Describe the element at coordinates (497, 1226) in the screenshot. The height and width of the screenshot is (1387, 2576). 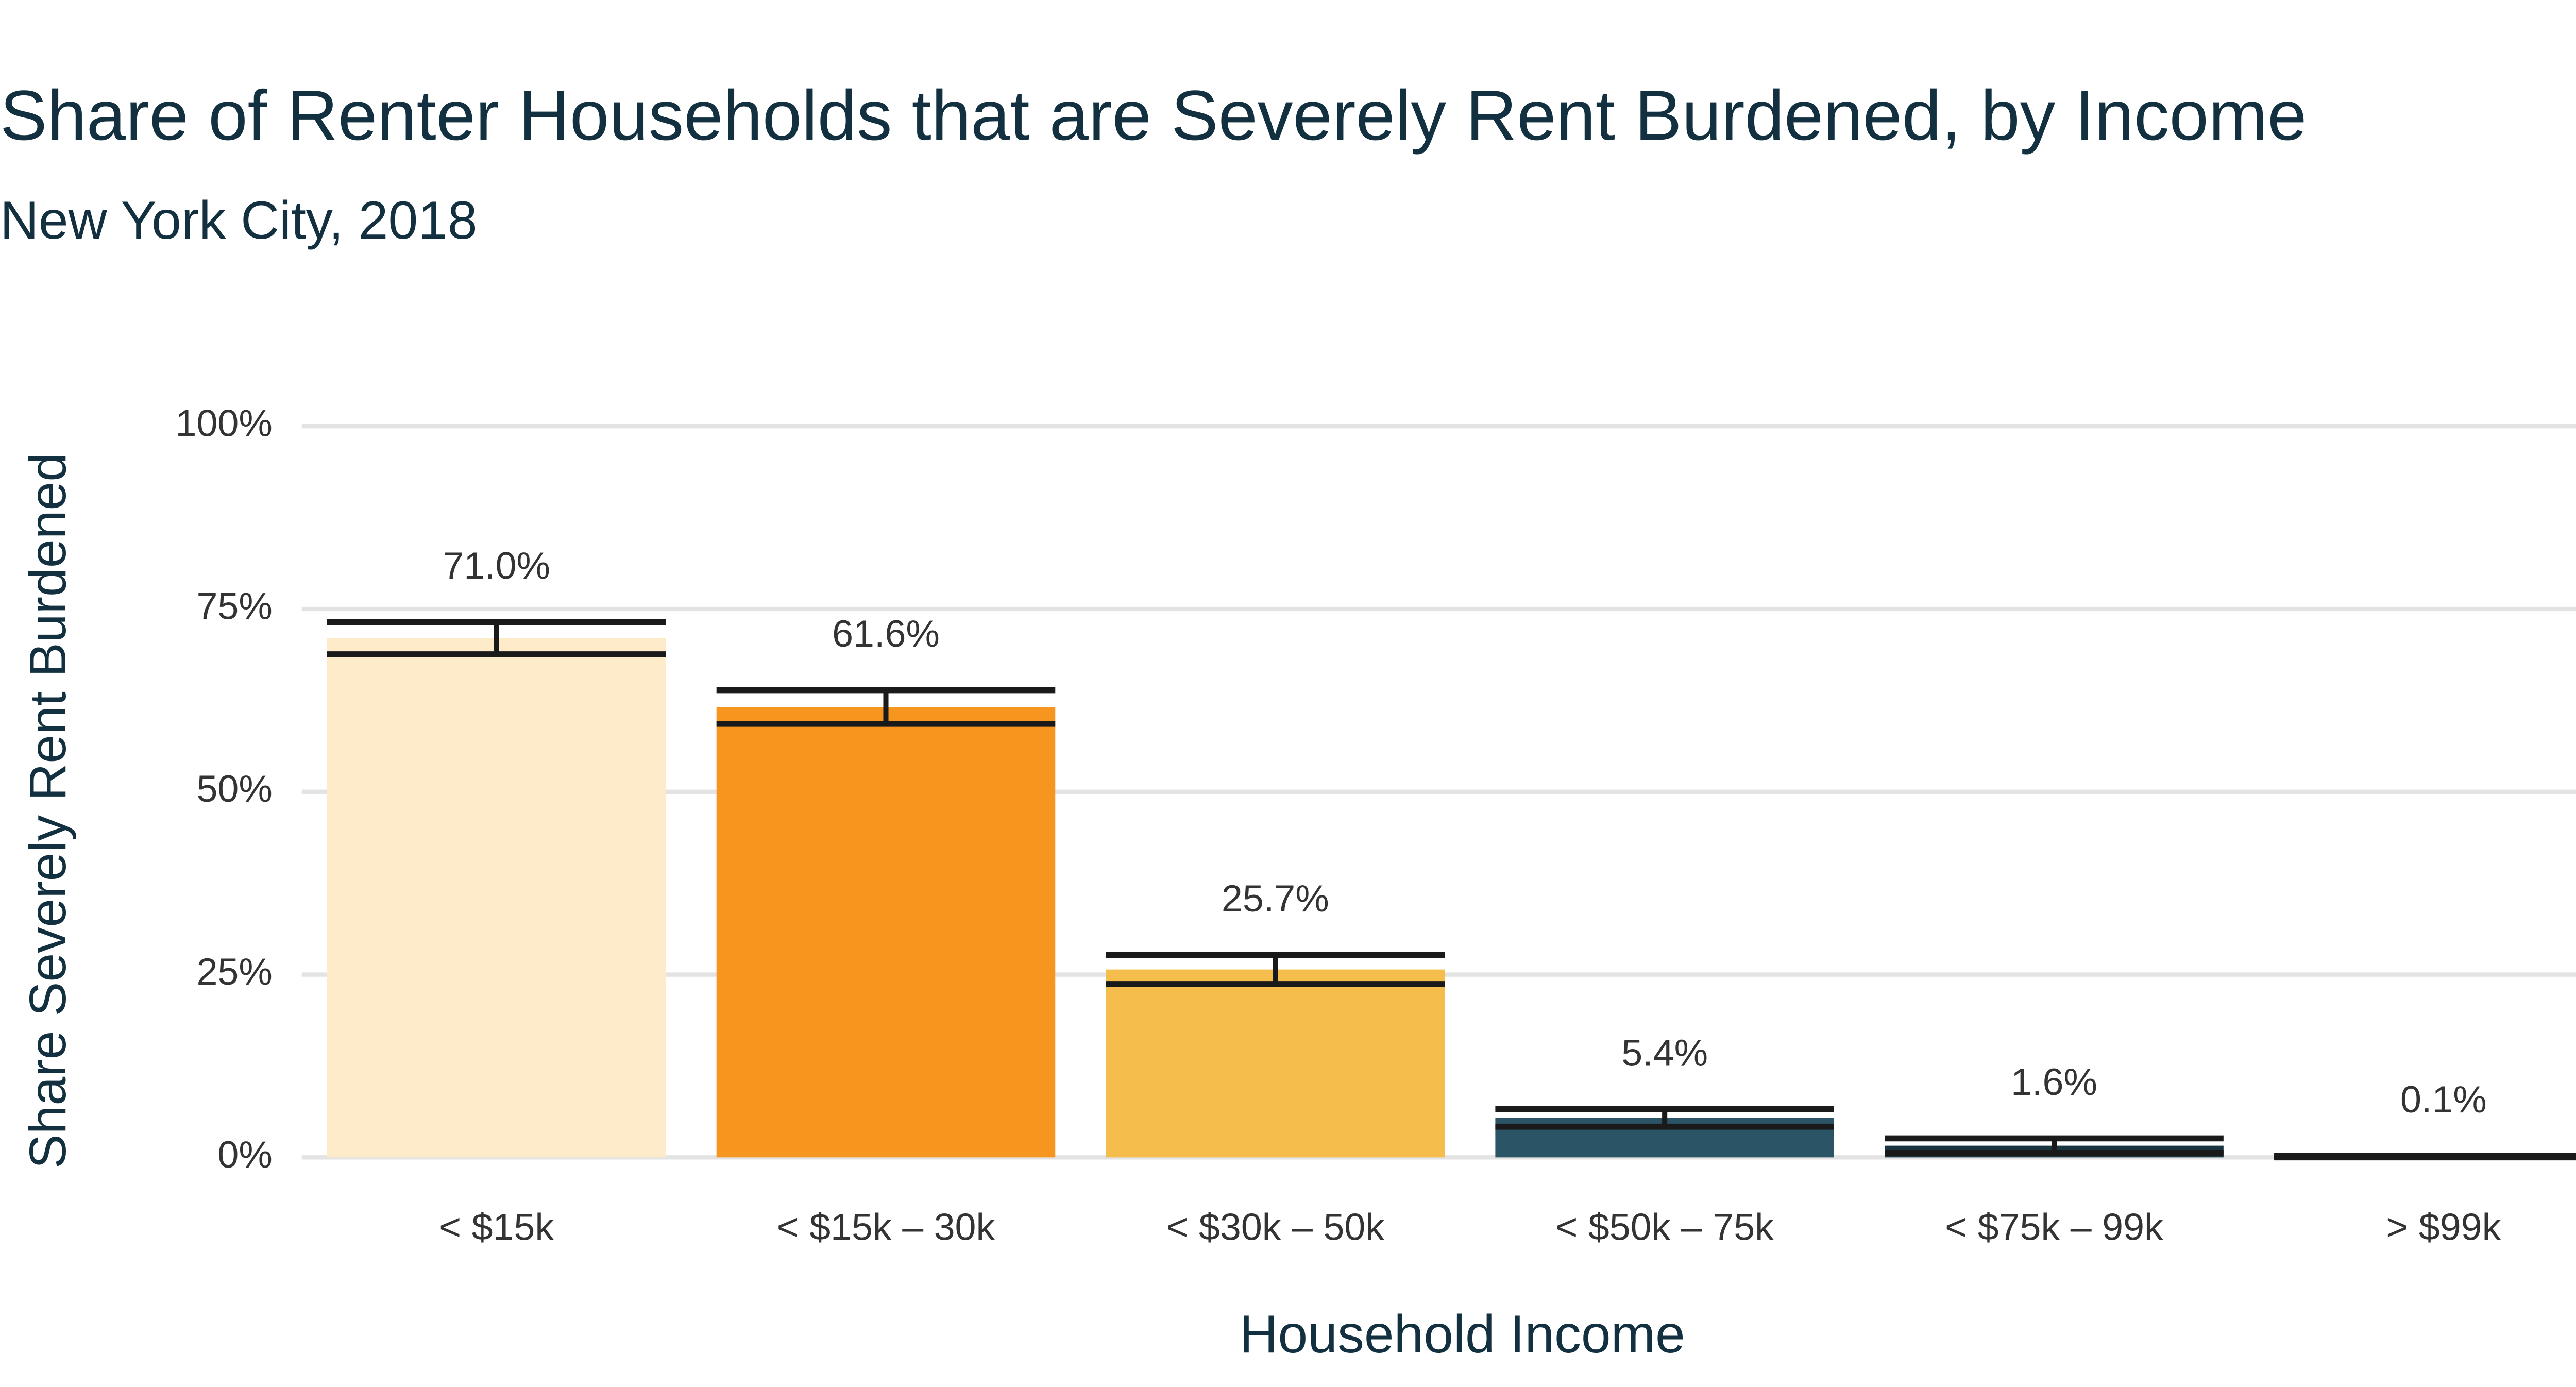
I see `x-tick-label: < $15k` at that location.